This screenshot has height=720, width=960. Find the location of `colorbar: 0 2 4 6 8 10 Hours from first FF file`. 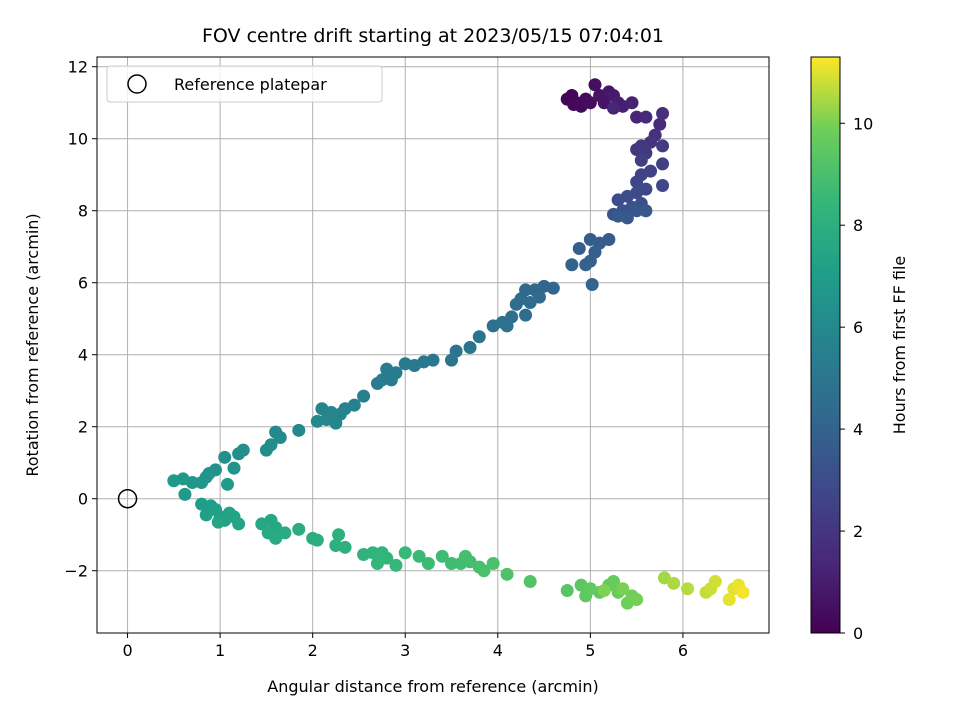

colorbar: 0 2 4 6 8 10 Hours from first FF file is located at coordinates (859, 349).